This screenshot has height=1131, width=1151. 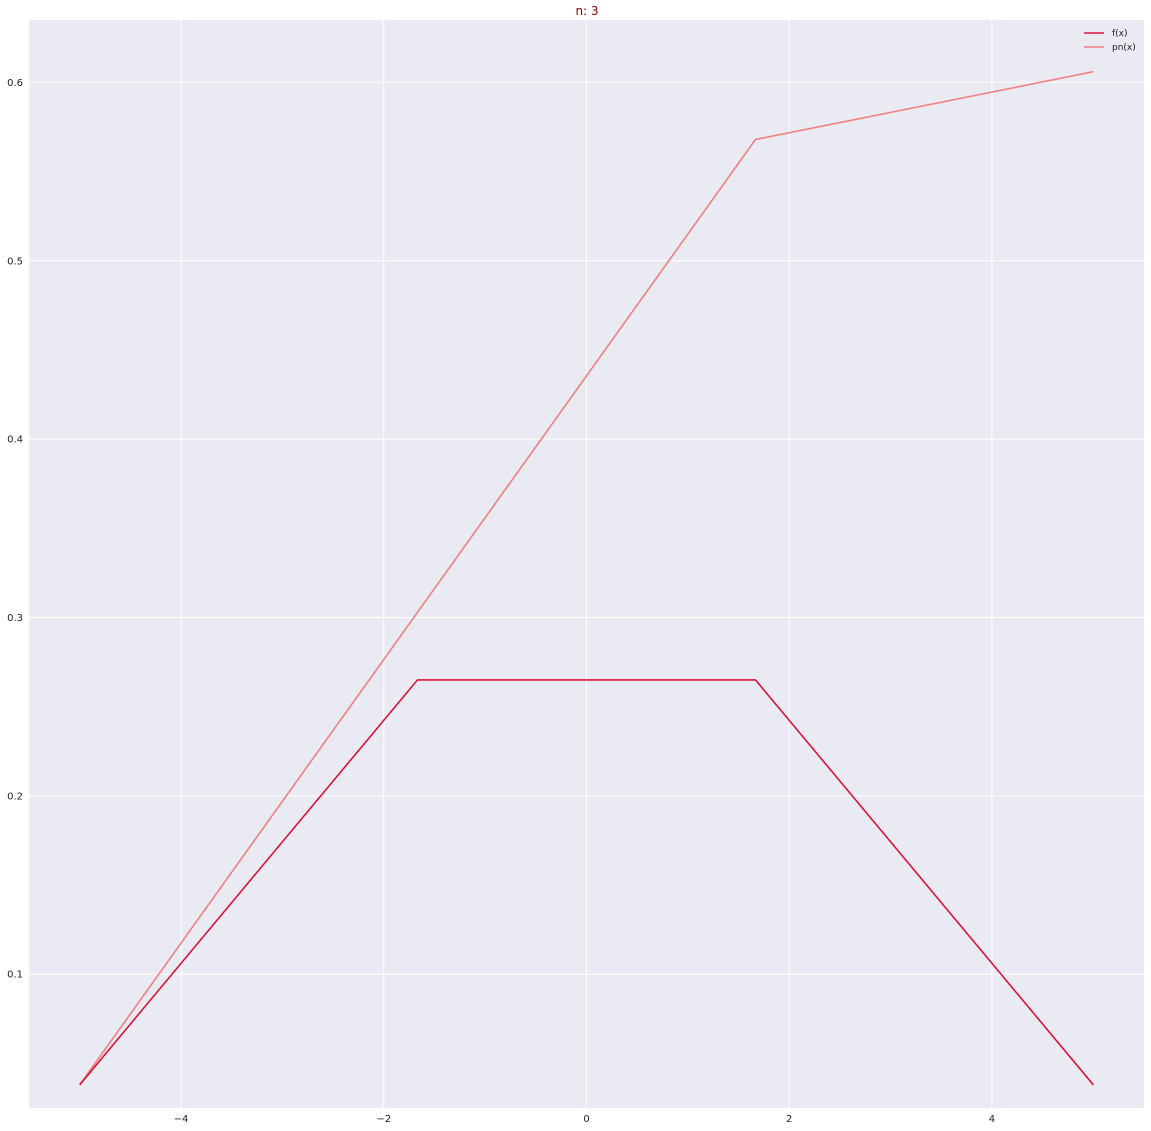 I want to click on y-tick-label: 0.5, so click(x=15, y=261).